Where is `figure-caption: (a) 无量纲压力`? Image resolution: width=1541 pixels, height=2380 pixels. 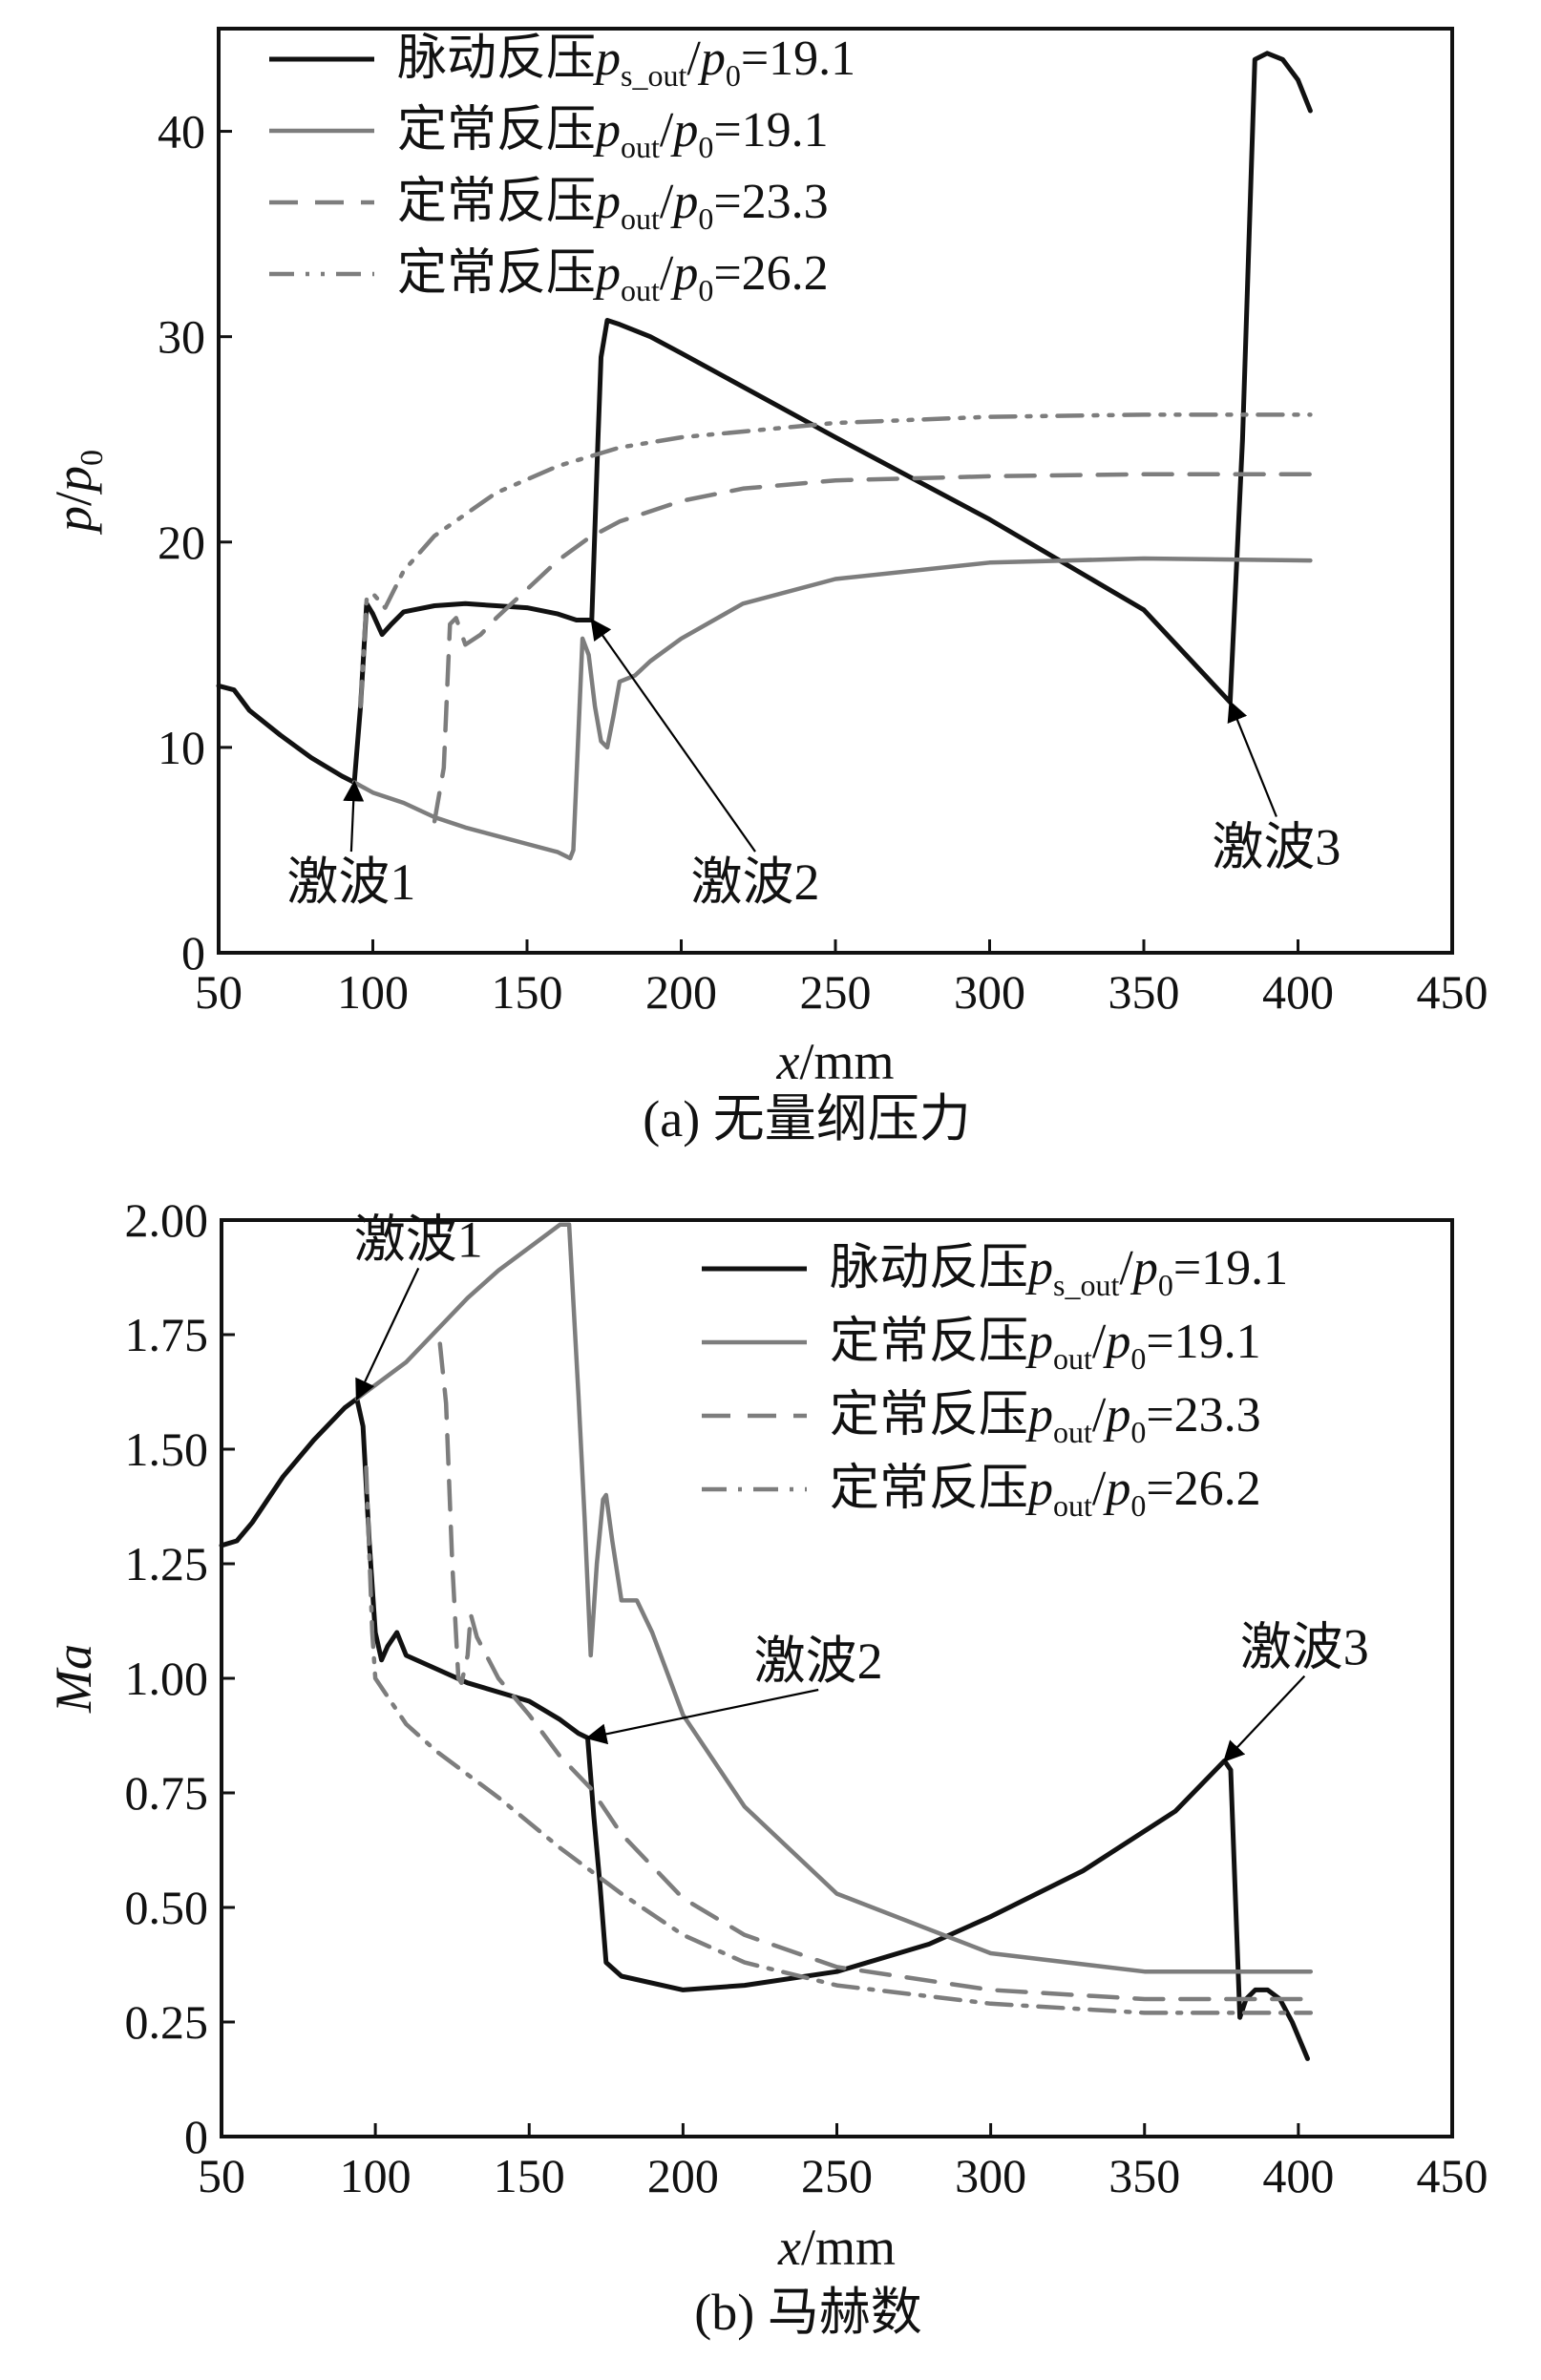
figure-caption: (a) 无量纲压力 is located at coordinates (806, 1119).